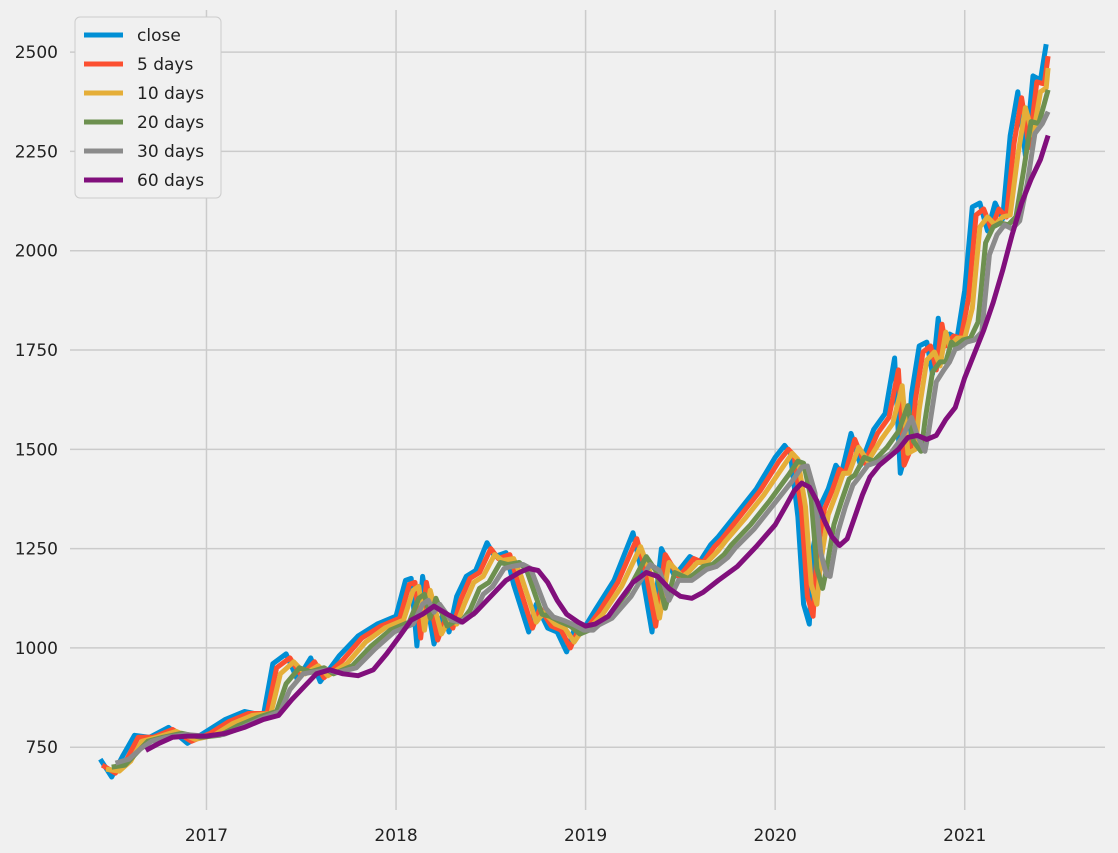  What do you see at coordinates (170, 181) in the screenshot?
I see `legend-label: 60 days` at bounding box center [170, 181].